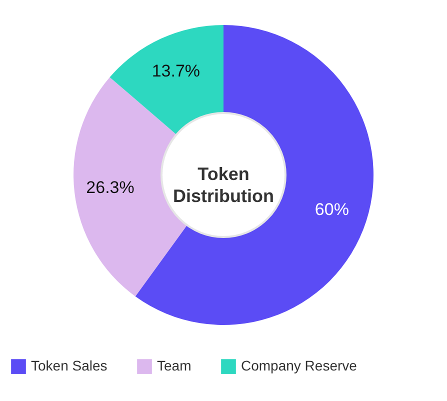 This screenshot has width=447, height=401. What do you see at coordinates (174, 366) in the screenshot?
I see `legend-label: Team` at bounding box center [174, 366].